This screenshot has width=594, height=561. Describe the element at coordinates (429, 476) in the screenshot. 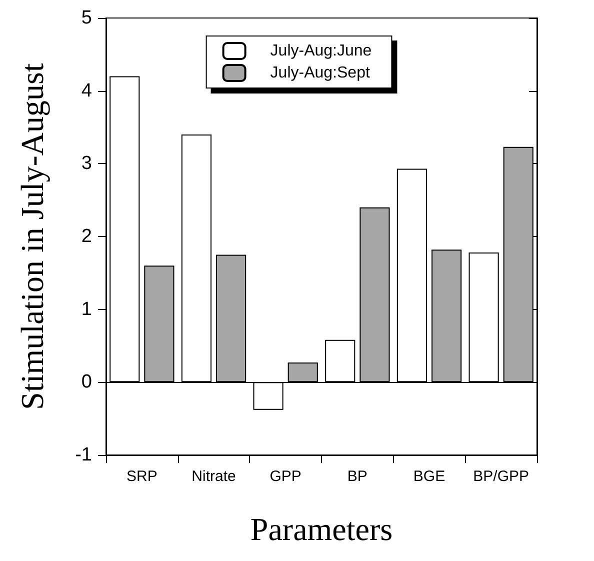

I see `x-tick-label: BGE` at that location.